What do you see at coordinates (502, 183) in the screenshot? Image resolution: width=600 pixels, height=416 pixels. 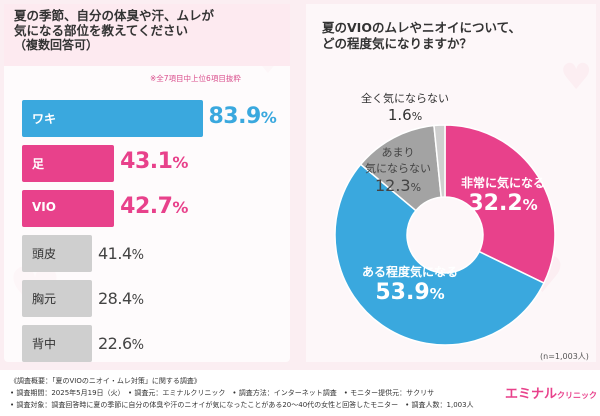 I see `donut-category-label: 非常に気になる` at bounding box center [502, 183].